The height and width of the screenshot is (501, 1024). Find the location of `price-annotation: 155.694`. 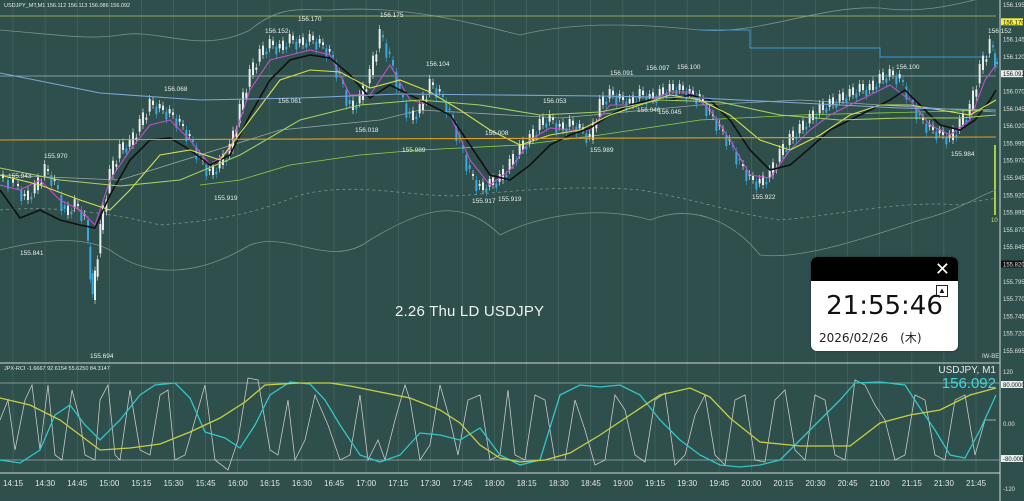

price-annotation: 155.694 is located at coordinates (102, 356).